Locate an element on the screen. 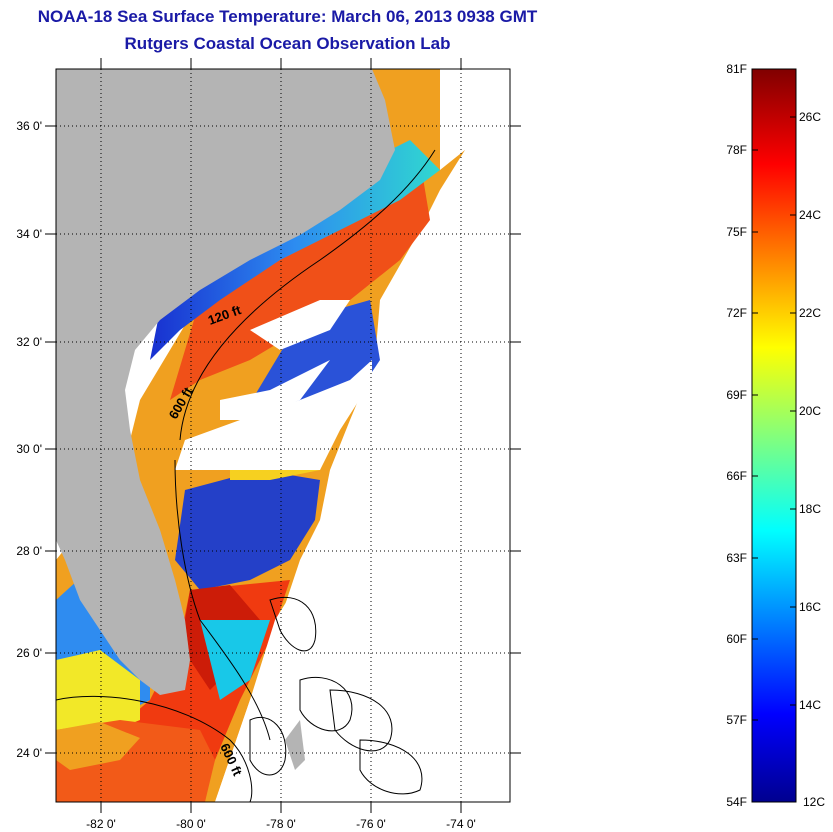  cbar-c-16: 16C is located at coordinates (810, 607).